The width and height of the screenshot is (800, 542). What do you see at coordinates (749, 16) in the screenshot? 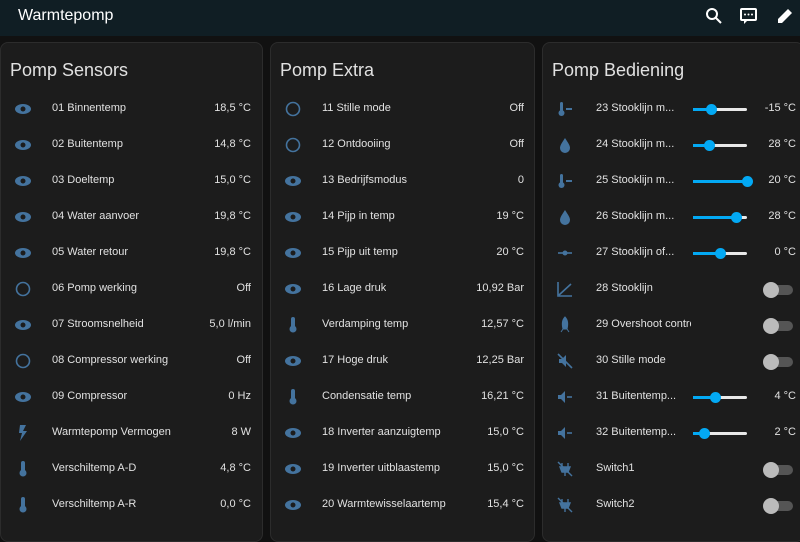
I see `assist-button` at bounding box center [749, 16].